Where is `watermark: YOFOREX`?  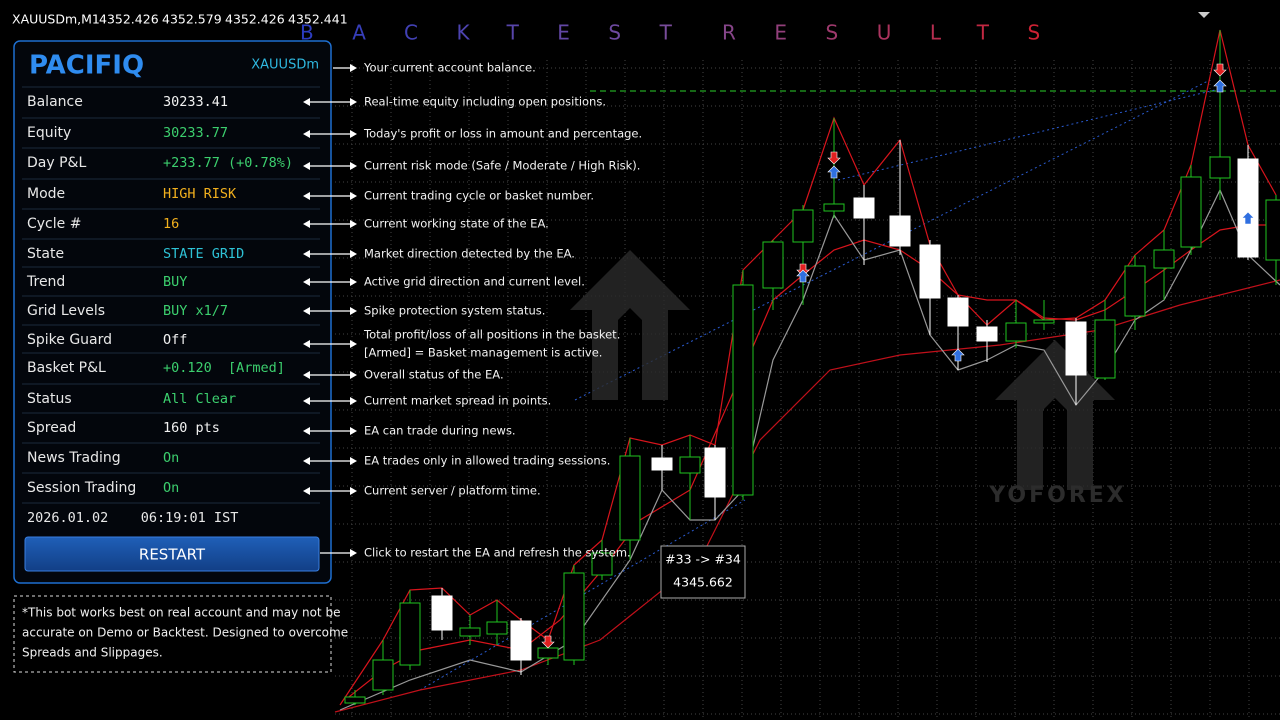
watermark: YOFOREX is located at coordinates (1057, 495).